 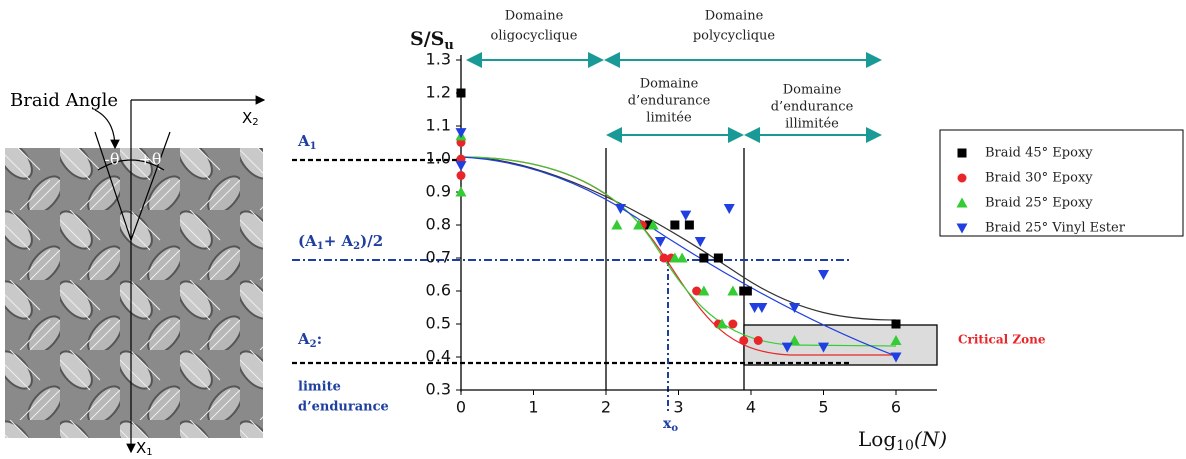 What do you see at coordinates (438, 158) in the screenshot?
I see `y-tick-label: 1.0` at bounding box center [438, 158].